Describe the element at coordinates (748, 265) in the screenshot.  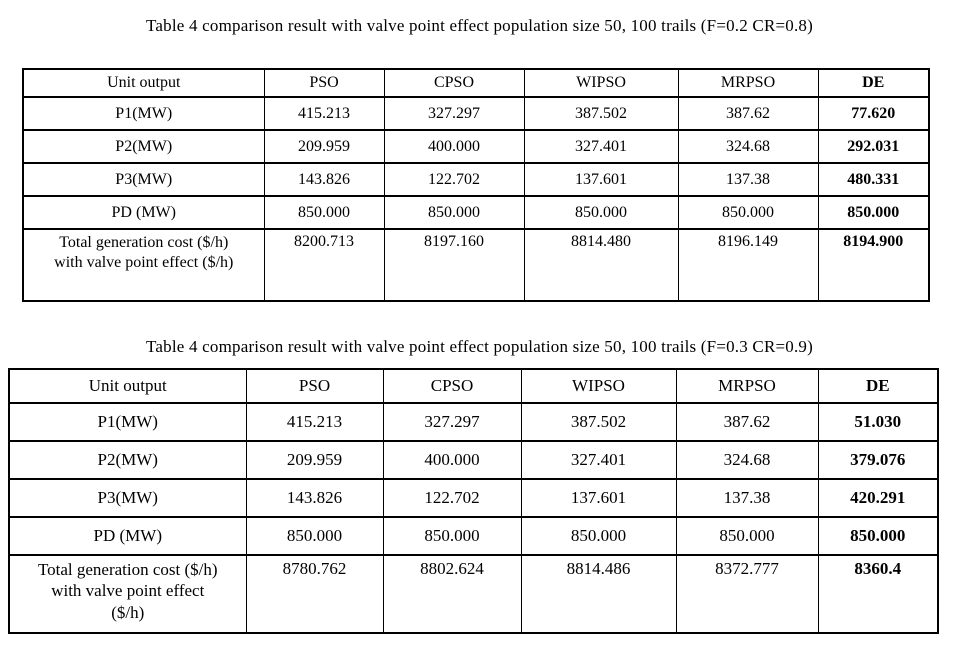
I see `table-cell: 8196.149` at that location.